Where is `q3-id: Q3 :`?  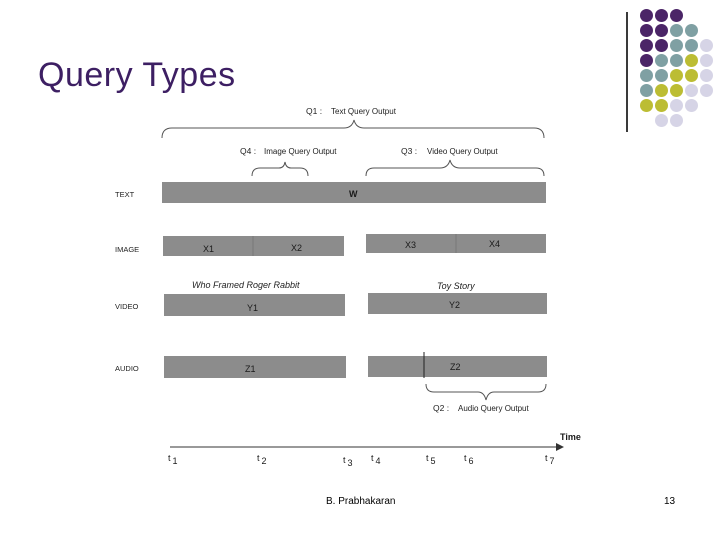 q3-id: Q3 : is located at coordinates (409, 151).